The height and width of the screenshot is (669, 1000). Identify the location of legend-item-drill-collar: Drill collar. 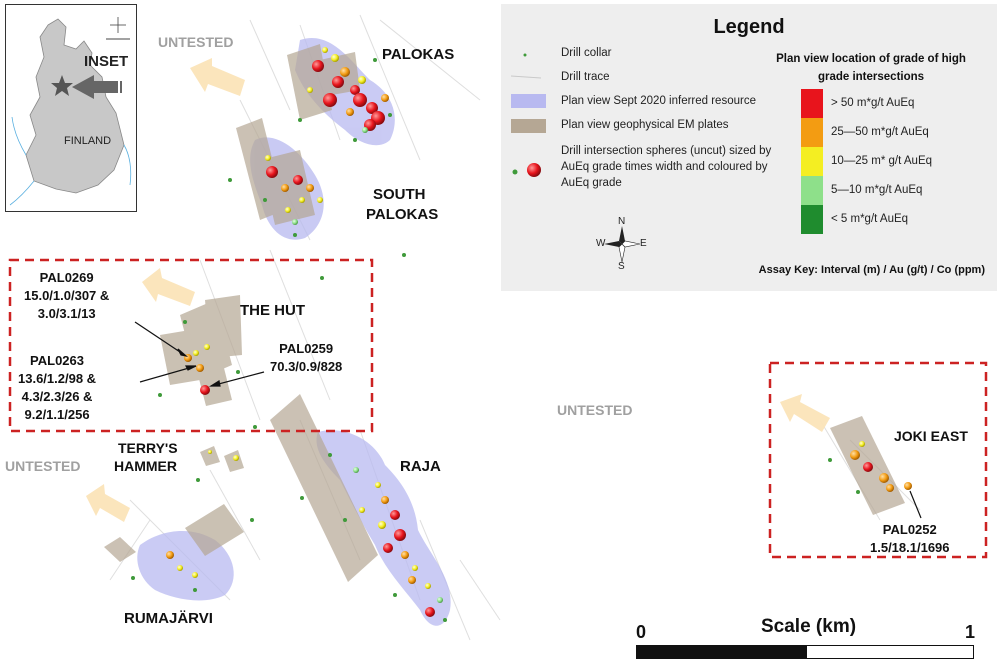
(586, 53).